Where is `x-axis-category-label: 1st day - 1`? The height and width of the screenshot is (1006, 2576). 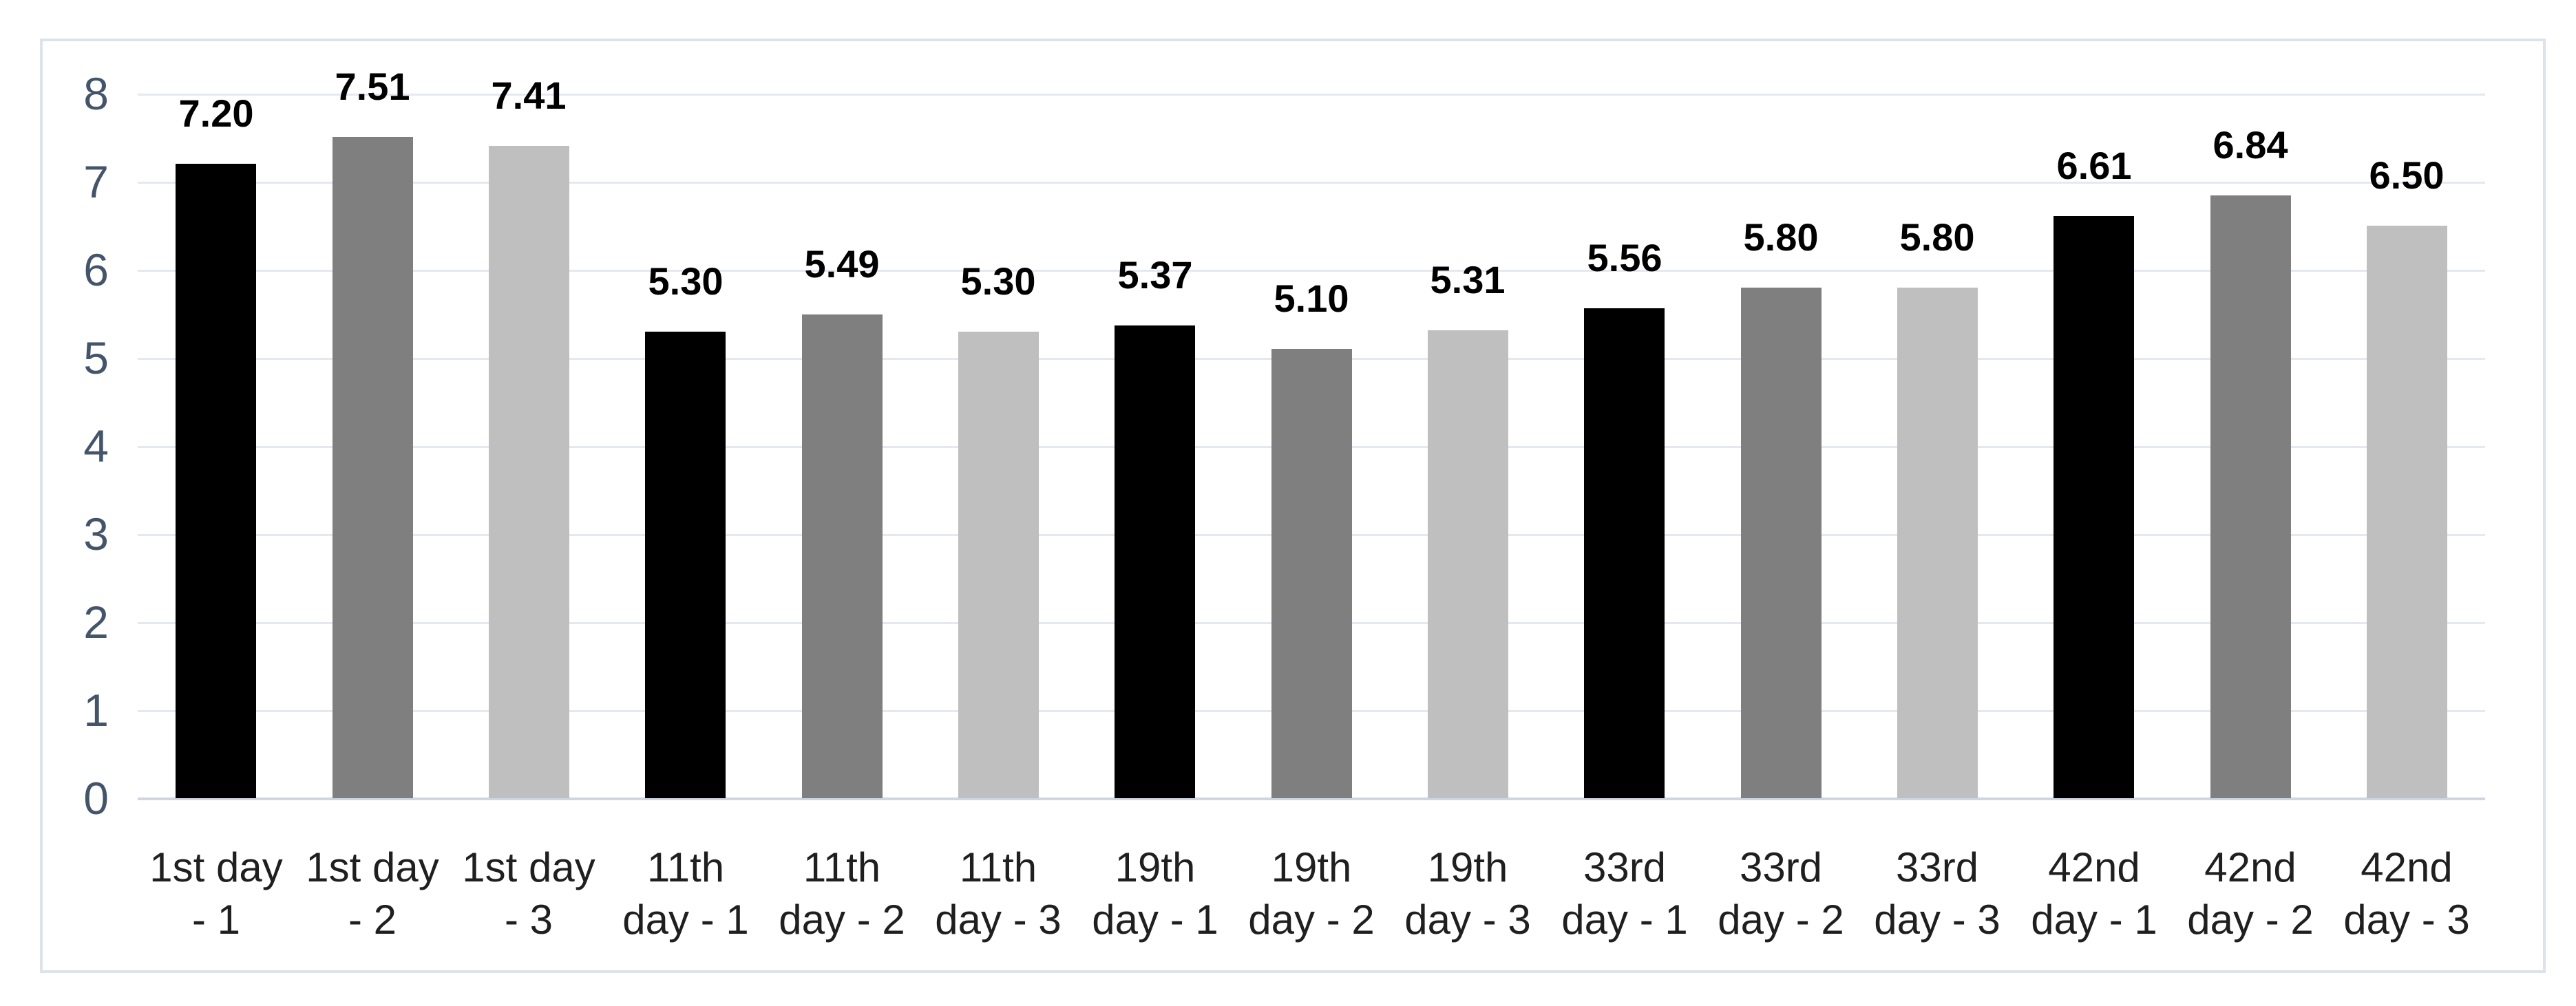 x-axis-category-label: 1st day - 1 is located at coordinates (216, 894).